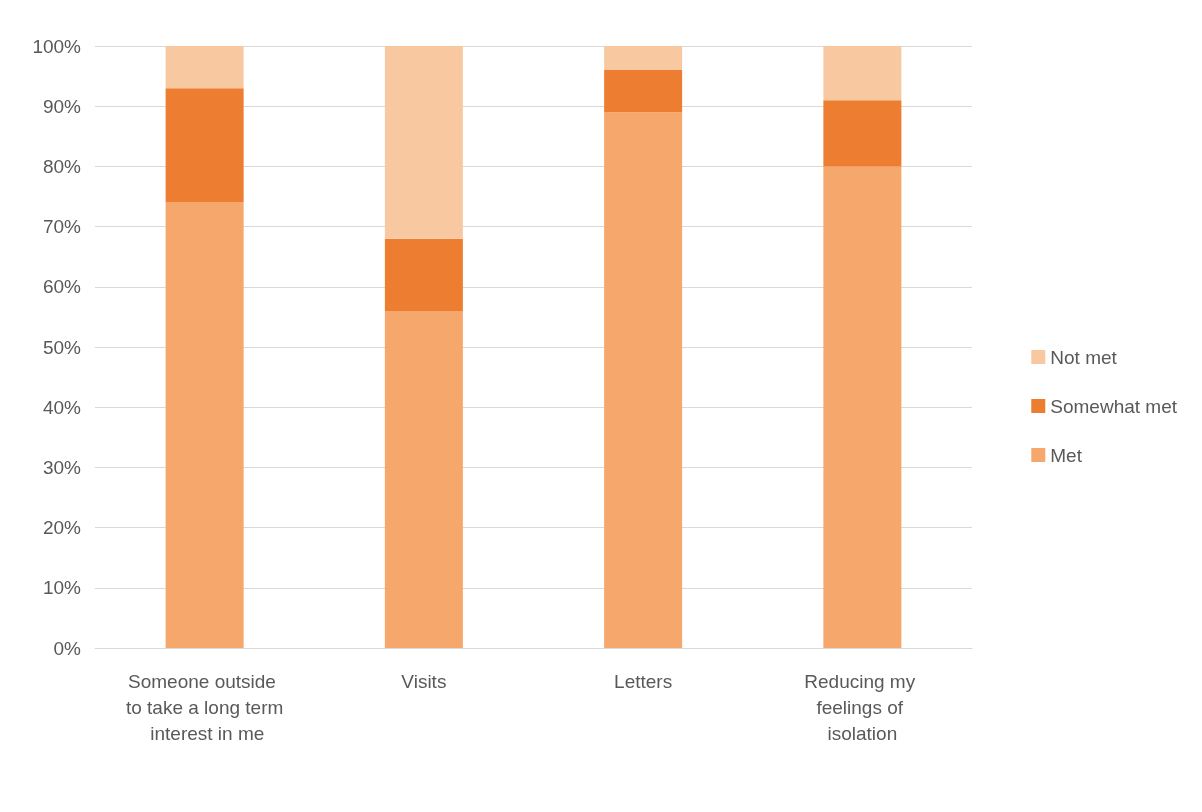 The image size is (1202, 812). What do you see at coordinates (62, 347) in the screenshot?
I see `y-tick-label: 50%` at bounding box center [62, 347].